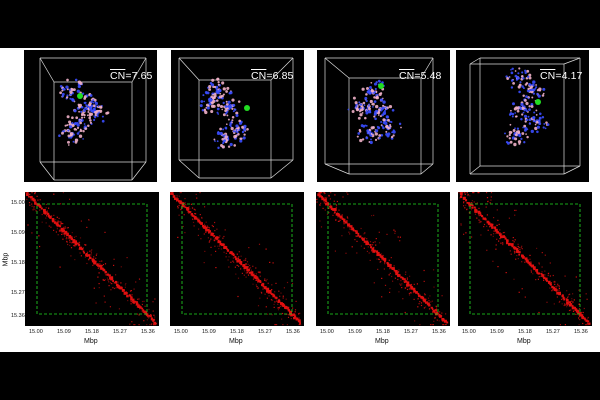 The image size is (600, 400). Describe the element at coordinates (272, 76) in the screenshot. I see `cn-annotation-2: CN=6.85` at that location.